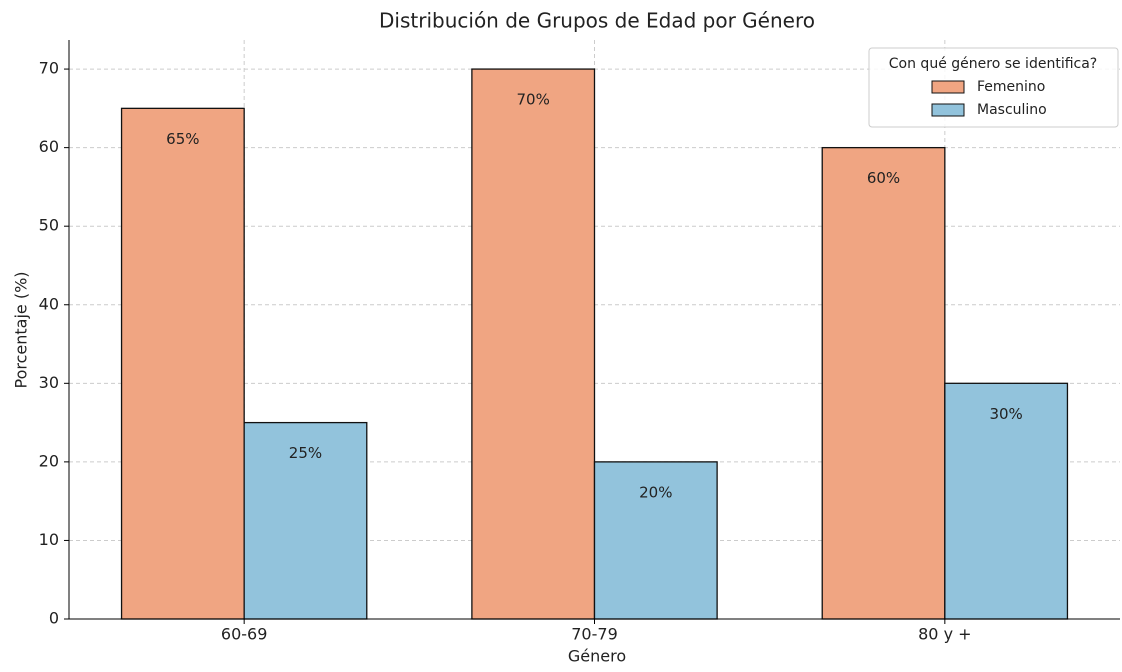 The image size is (1122, 672). I want to click on legend-box, so click(993, 87).